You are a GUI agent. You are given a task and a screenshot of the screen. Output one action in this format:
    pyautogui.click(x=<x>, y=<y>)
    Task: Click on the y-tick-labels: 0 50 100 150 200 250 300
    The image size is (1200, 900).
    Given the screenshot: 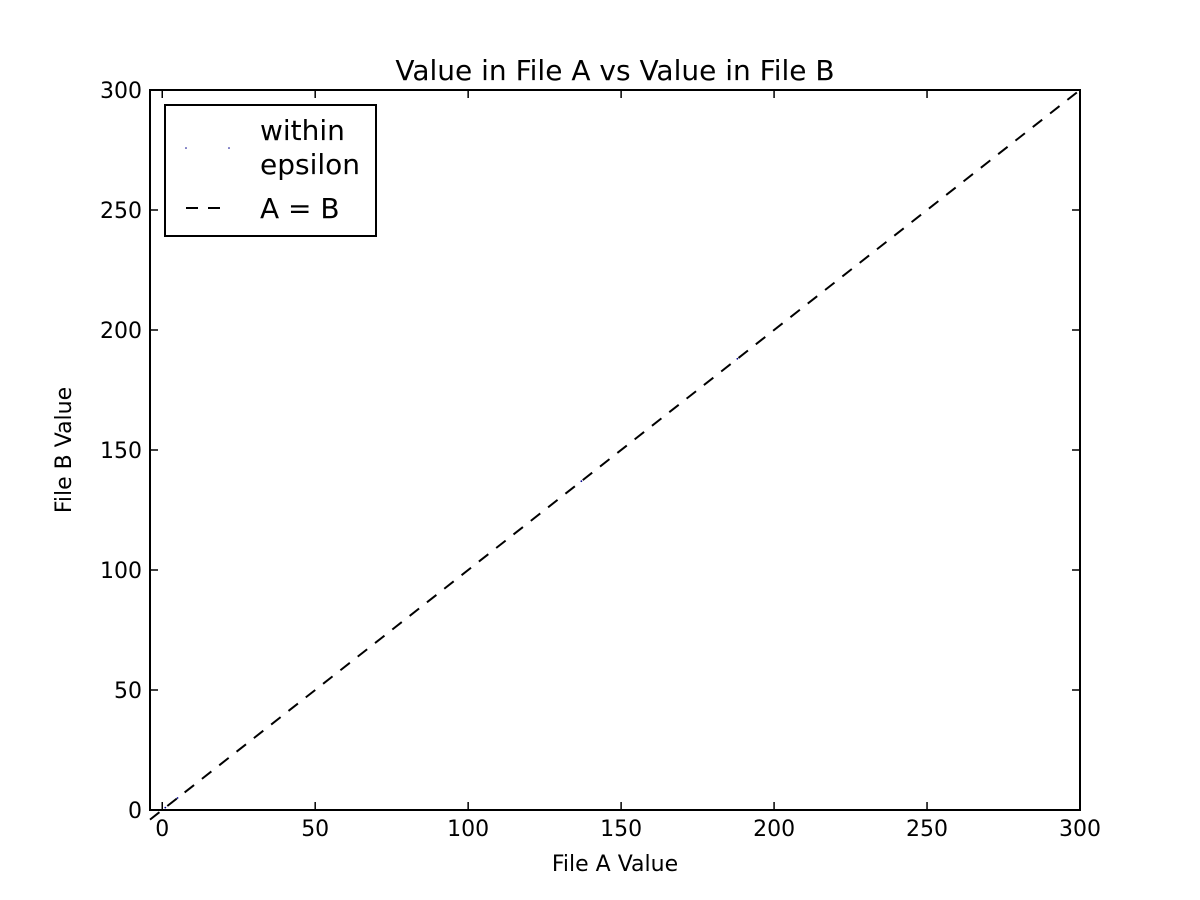 What is the action you would take?
    pyautogui.click(x=121, y=451)
    